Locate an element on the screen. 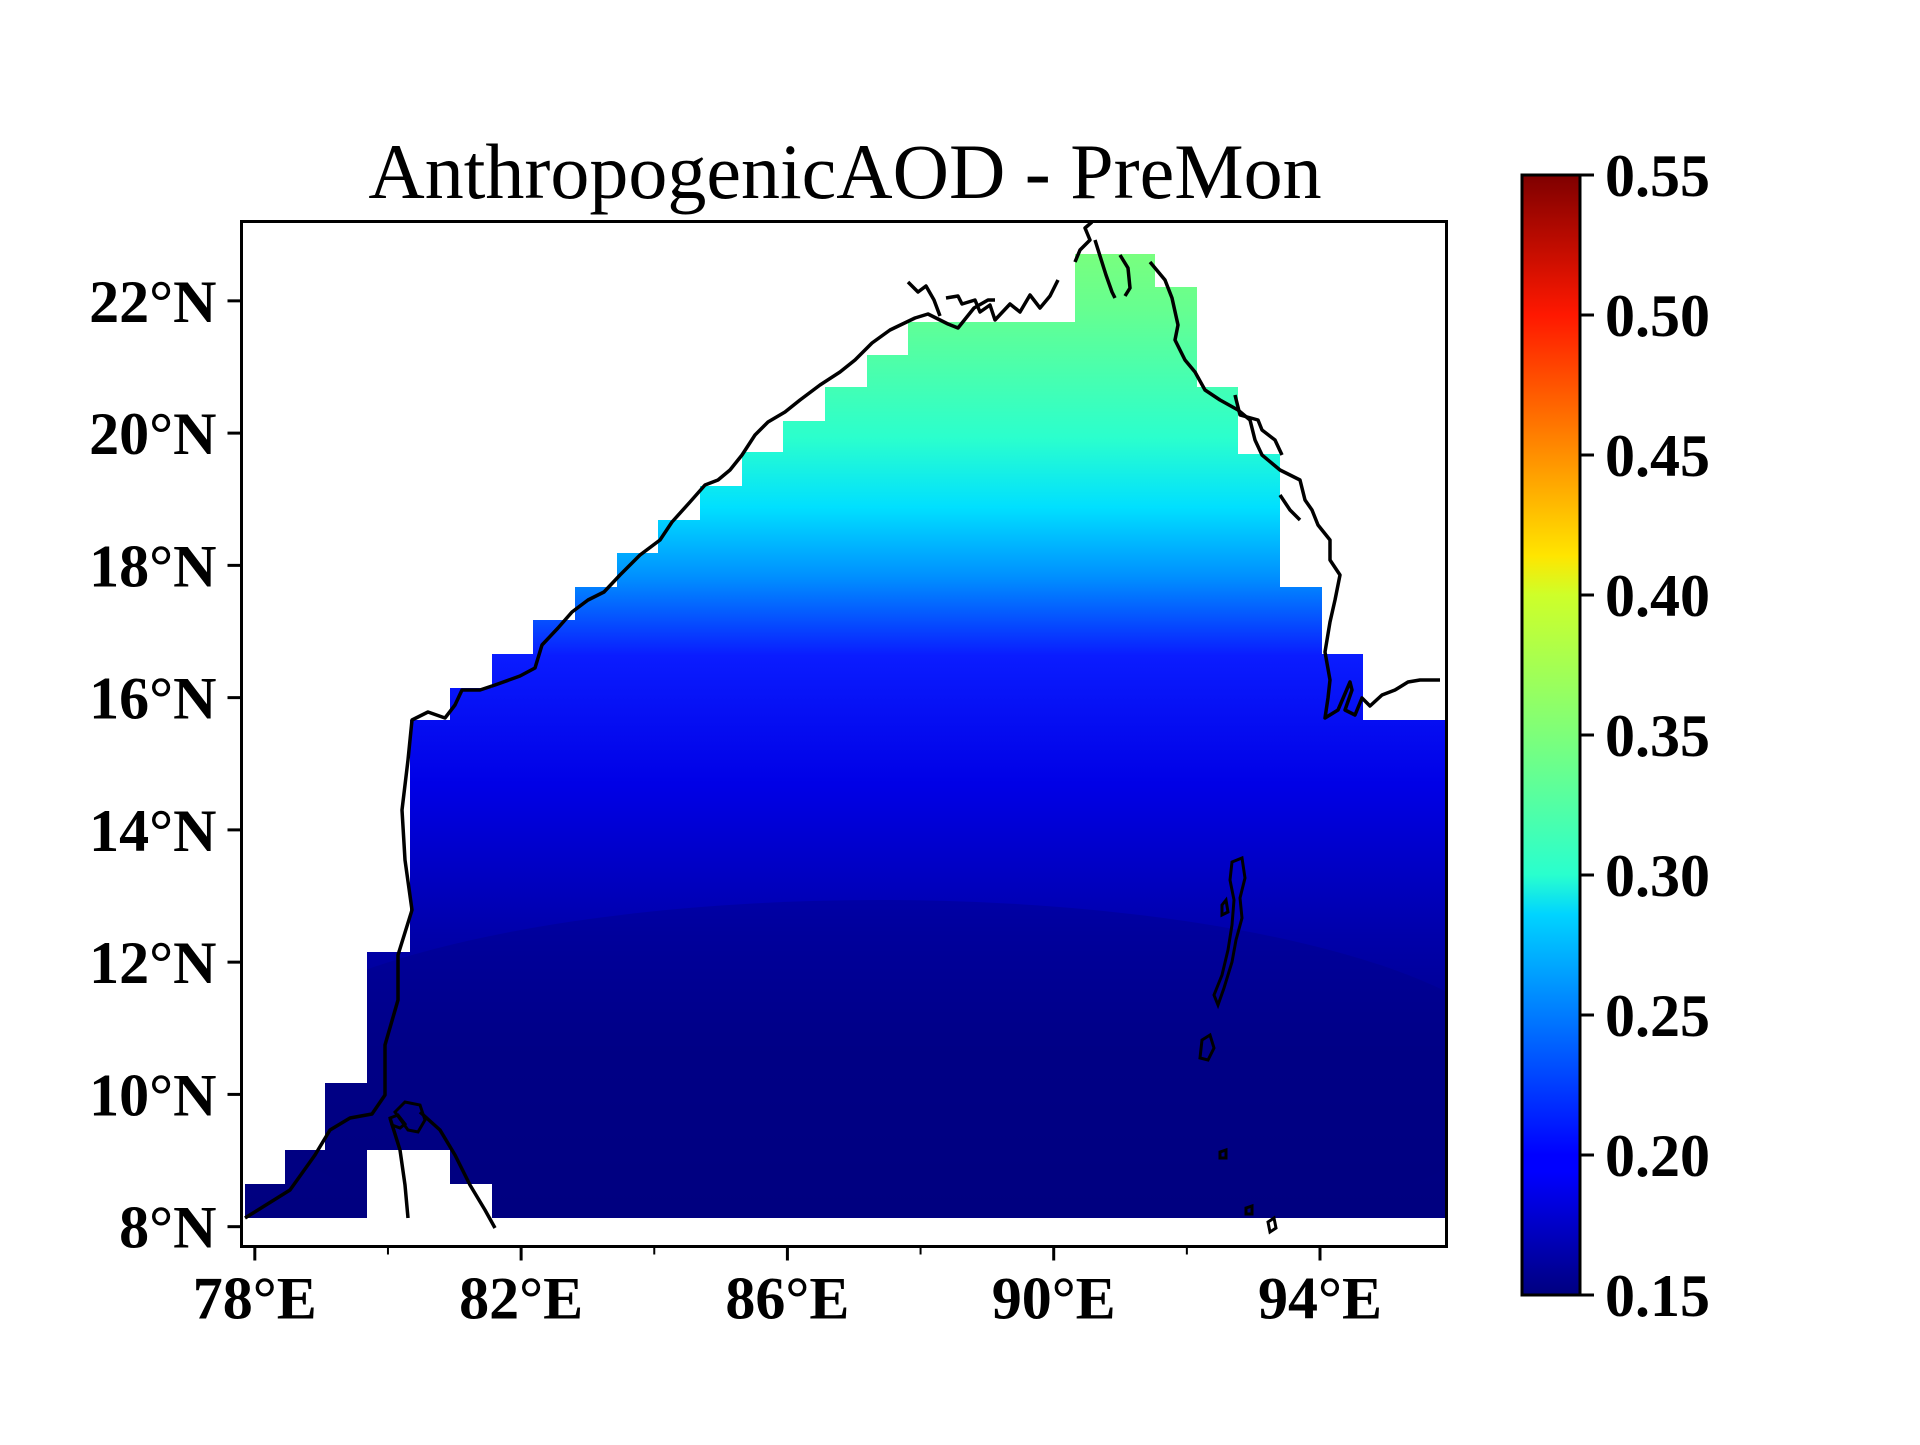 The height and width of the screenshot is (1445, 1920). x-tick-label: 94°E is located at coordinates (1320, 1299).